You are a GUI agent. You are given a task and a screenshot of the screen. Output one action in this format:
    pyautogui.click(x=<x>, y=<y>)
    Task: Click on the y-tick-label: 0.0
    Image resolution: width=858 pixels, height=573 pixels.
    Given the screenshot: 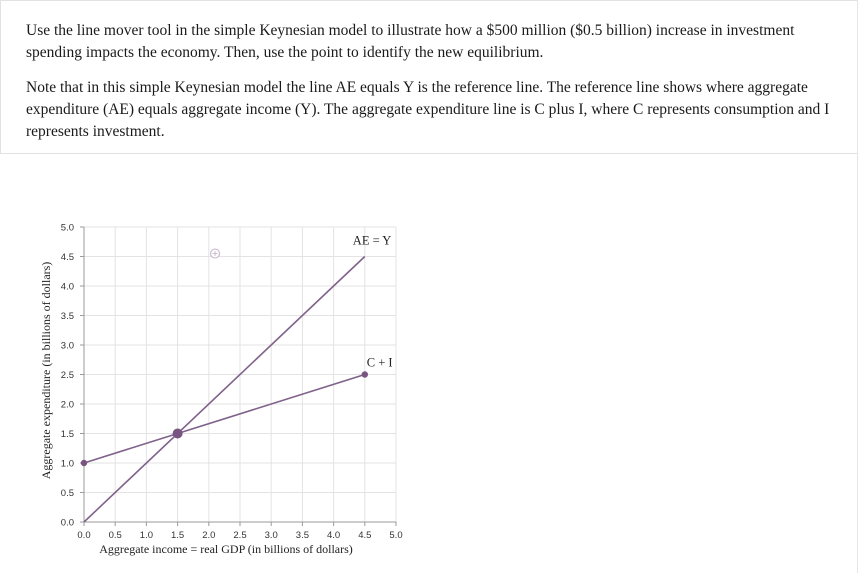 What is the action you would take?
    pyautogui.click(x=67, y=523)
    